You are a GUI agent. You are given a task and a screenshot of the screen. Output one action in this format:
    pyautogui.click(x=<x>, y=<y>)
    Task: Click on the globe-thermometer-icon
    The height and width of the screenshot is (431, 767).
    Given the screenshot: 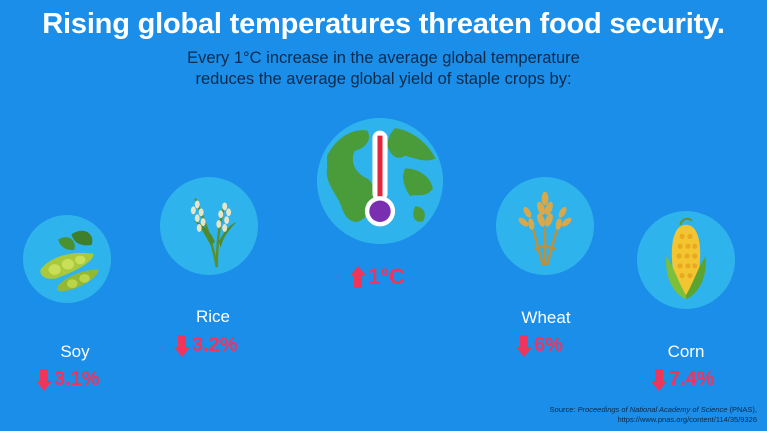 What is the action you would take?
    pyautogui.click(x=380, y=181)
    